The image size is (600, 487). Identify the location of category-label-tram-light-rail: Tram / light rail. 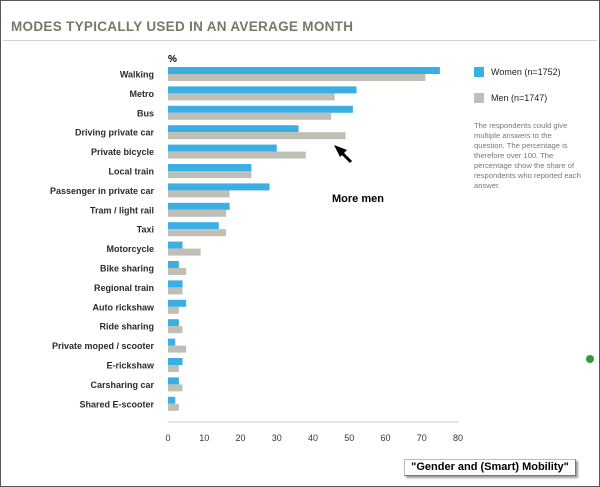
(122, 210).